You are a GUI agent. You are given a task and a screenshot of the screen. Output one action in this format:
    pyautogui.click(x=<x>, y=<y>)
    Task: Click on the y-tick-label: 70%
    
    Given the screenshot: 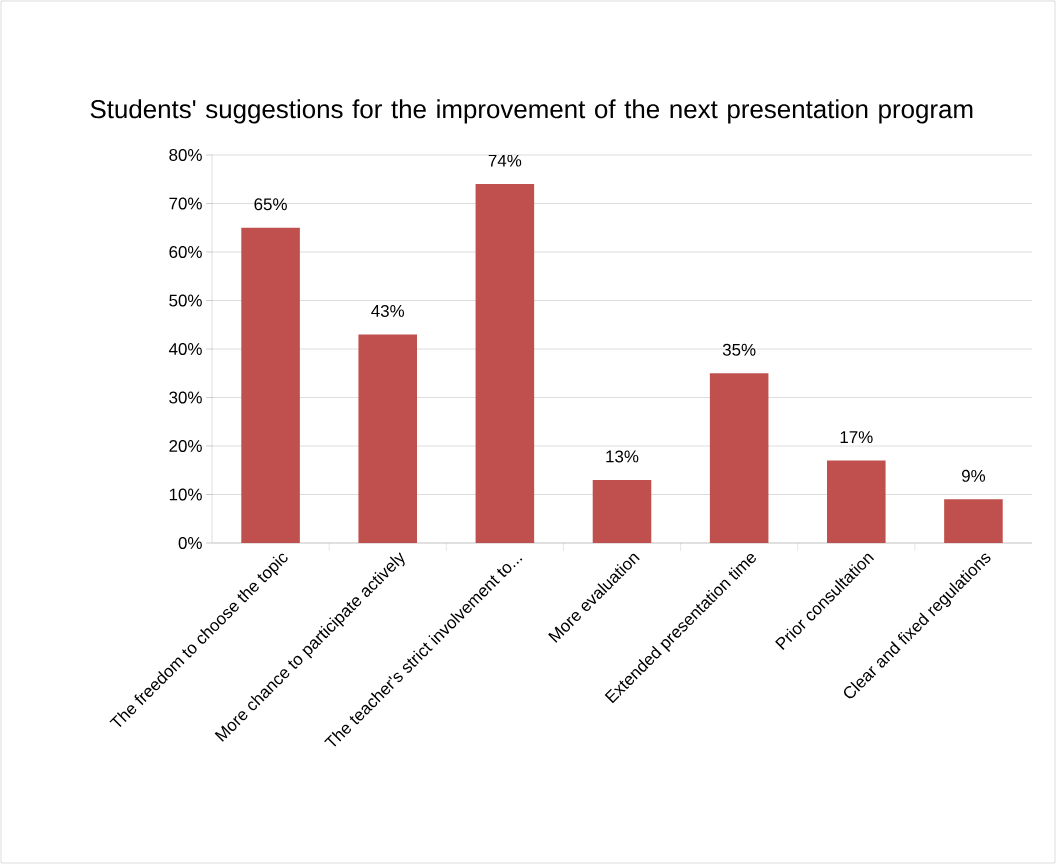 What is the action you would take?
    pyautogui.click(x=185, y=203)
    